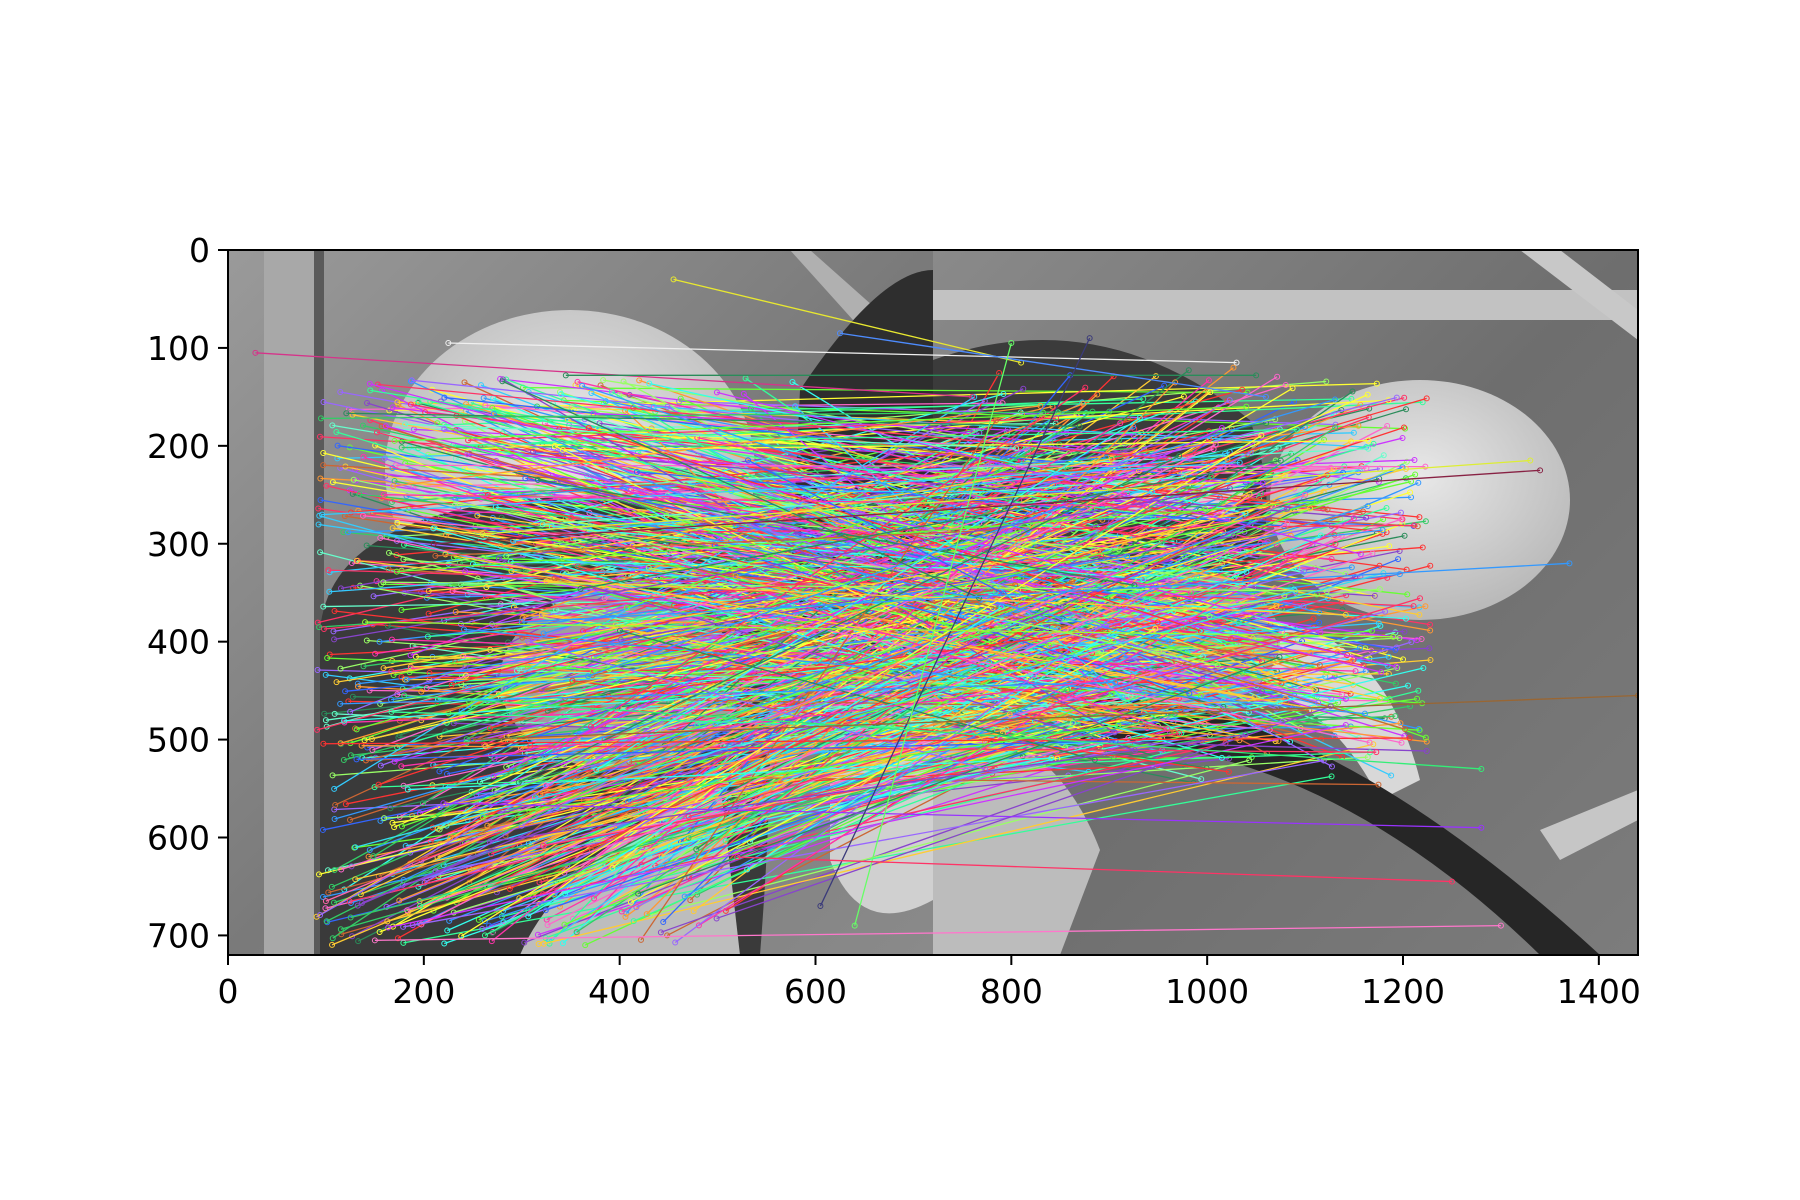 The height and width of the screenshot is (1200, 1800). Describe the element at coordinates (178, 642) in the screenshot. I see `y-tick-label: 400` at that location.